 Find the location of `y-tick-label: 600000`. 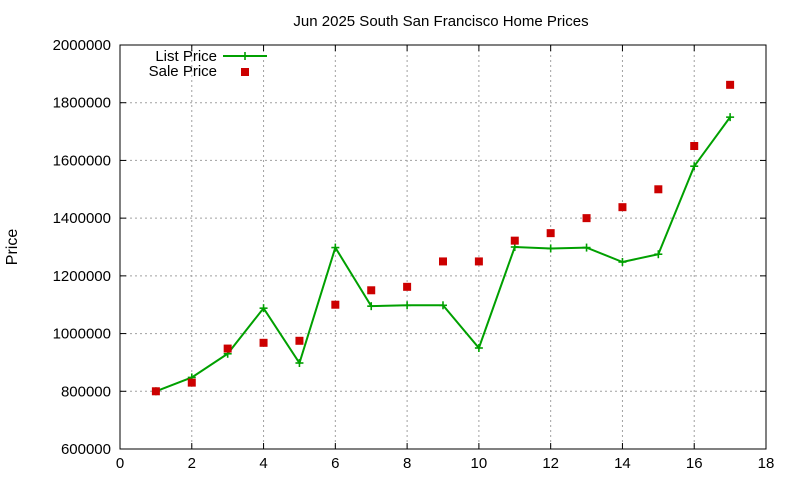

y-tick-label: 600000 is located at coordinates (86, 449).